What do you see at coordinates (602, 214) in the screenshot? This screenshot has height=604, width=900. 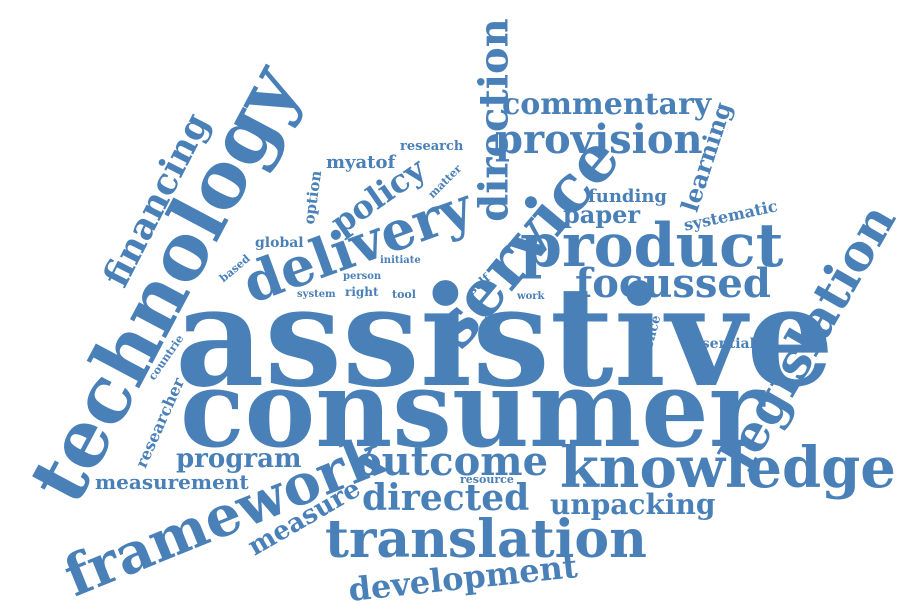 I see `word-paper: paper` at bounding box center [602, 214].